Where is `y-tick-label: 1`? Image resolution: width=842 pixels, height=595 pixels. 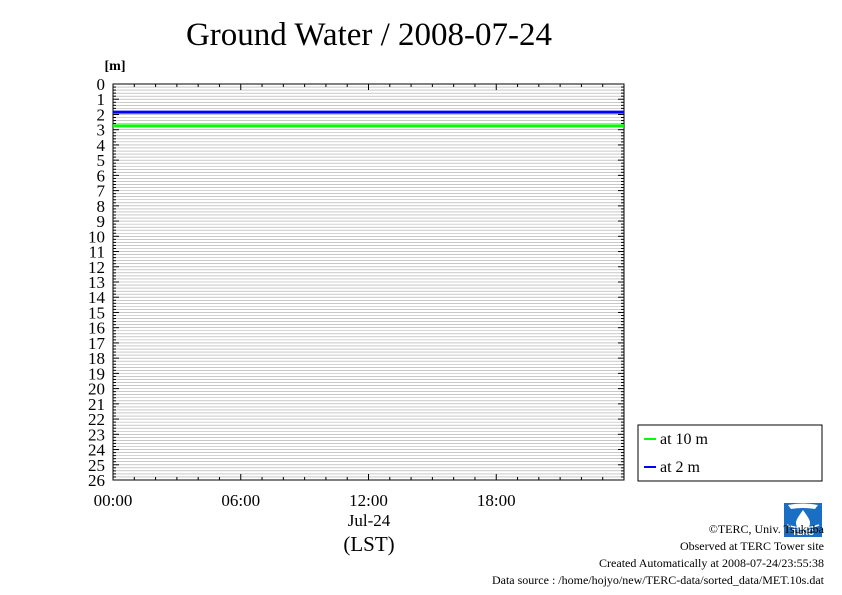 y-tick-label: 1 is located at coordinates (101, 99).